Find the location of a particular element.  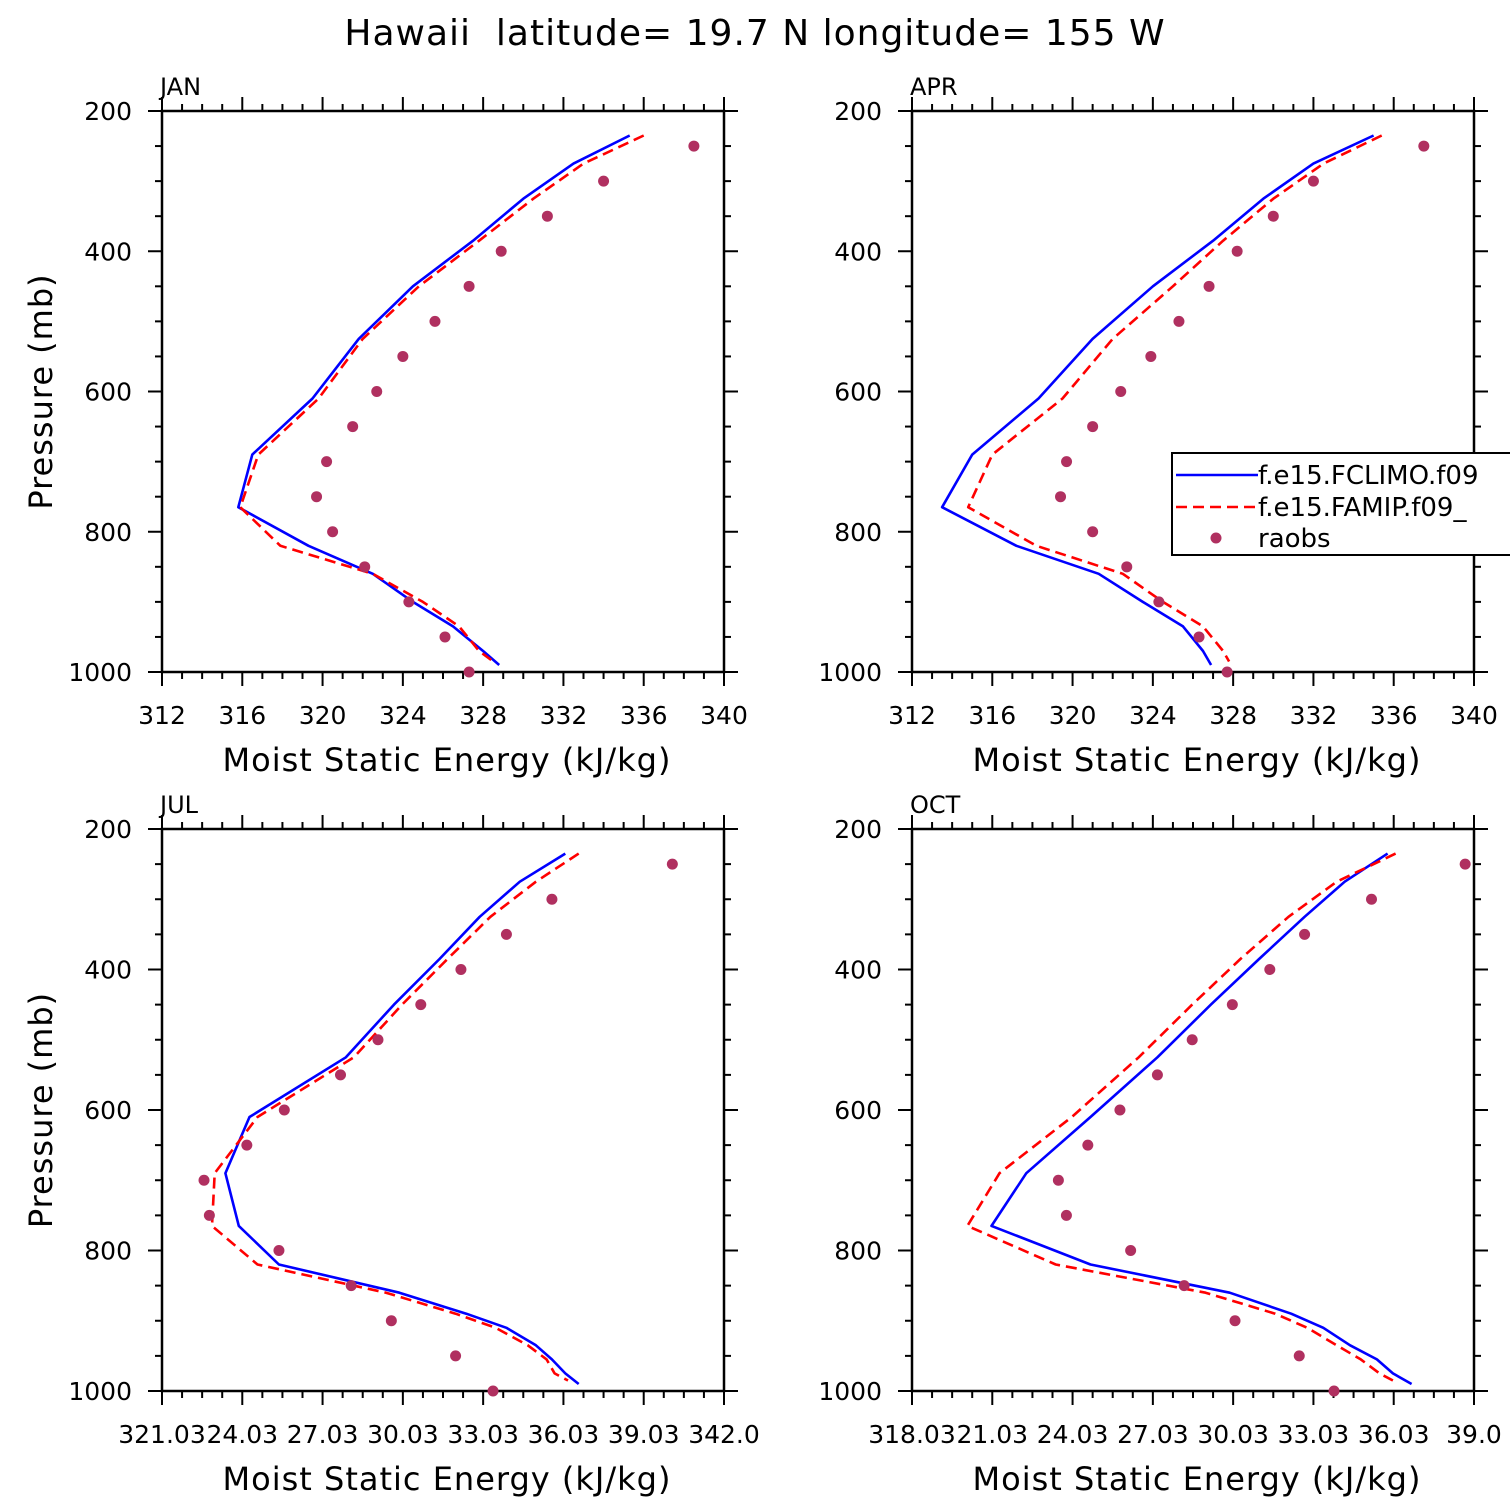

x-tick-label: 316 is located at coordinates (992, 715).